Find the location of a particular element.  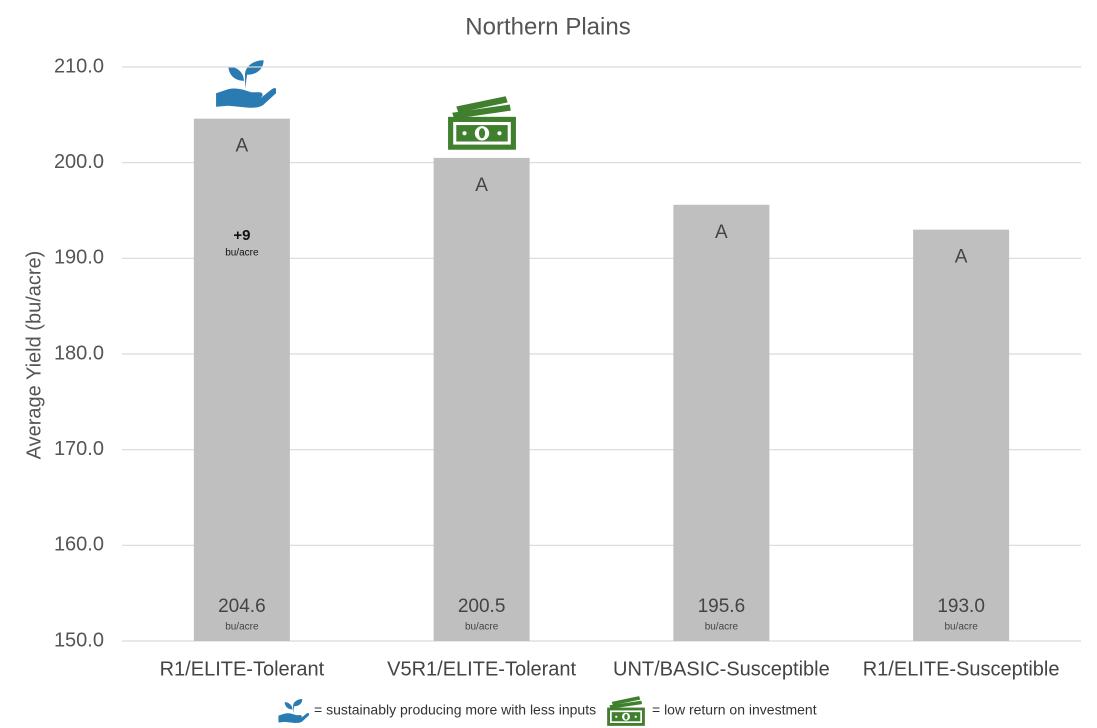

value-label: 193.0 is located at coordinates (961, 606).